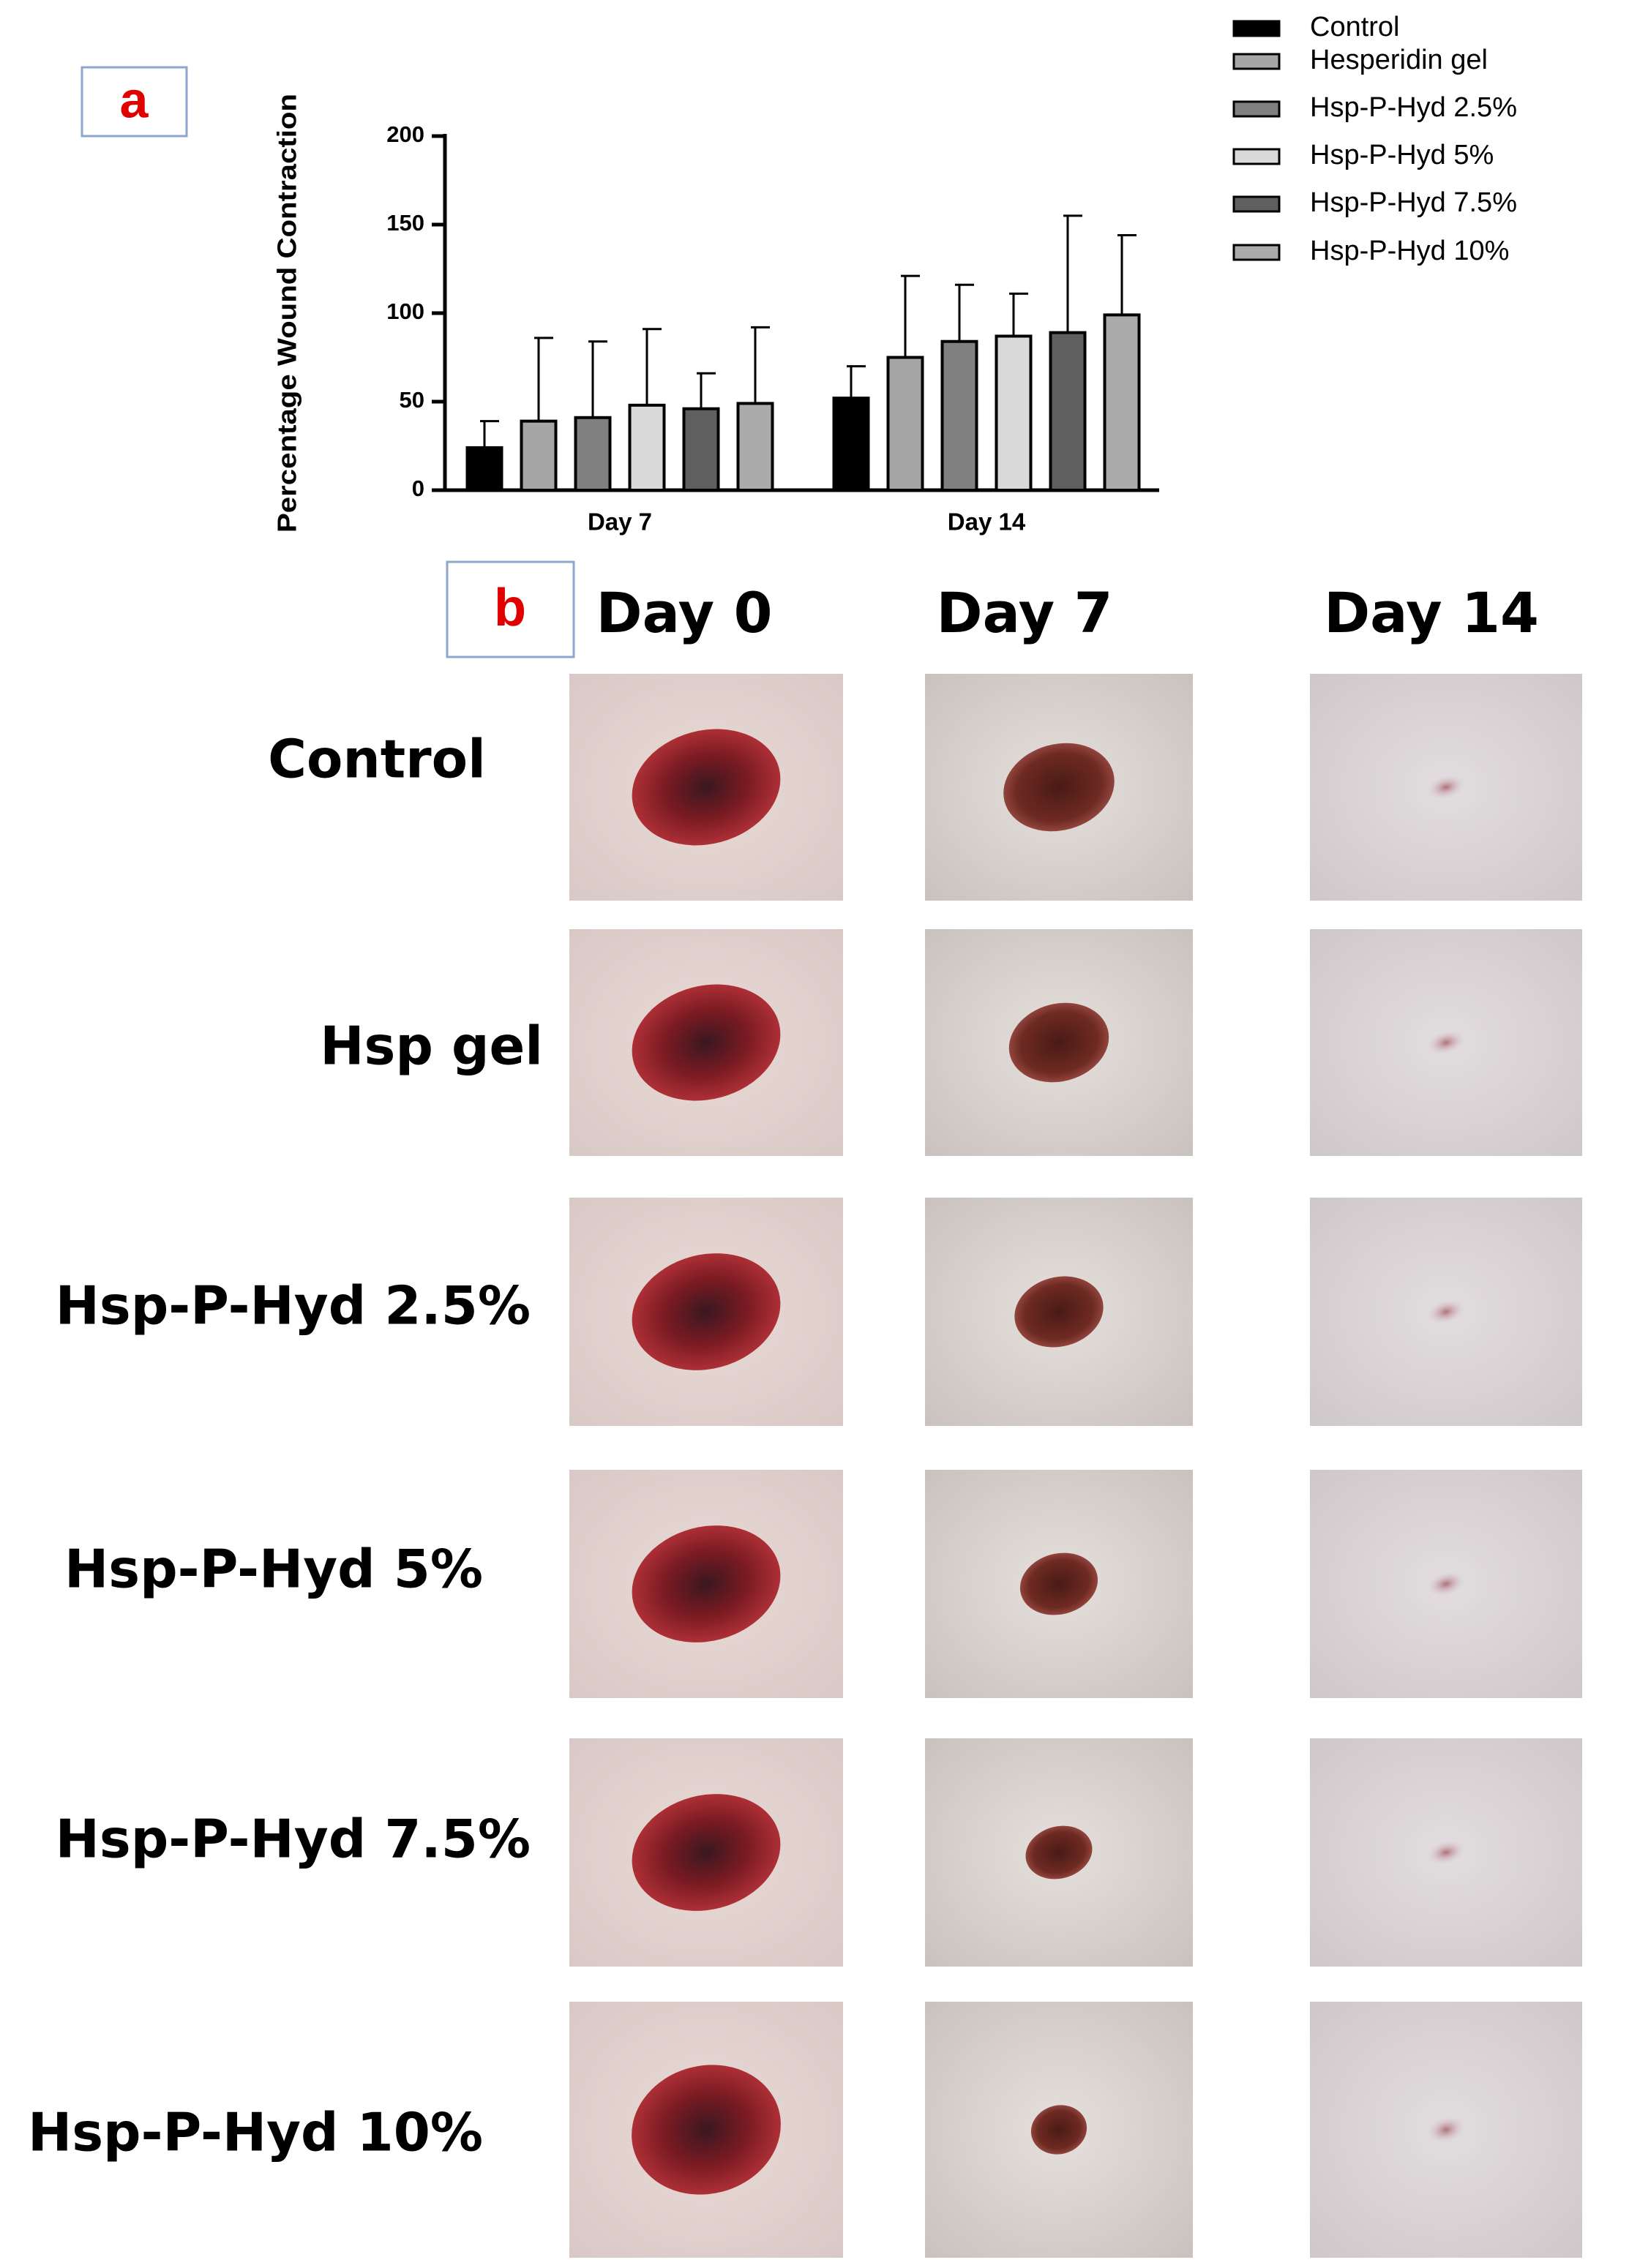 The width and height of the screenshot is (1629, 2268). I want to click on row-label: Hsp gel, so click(432, 1046).